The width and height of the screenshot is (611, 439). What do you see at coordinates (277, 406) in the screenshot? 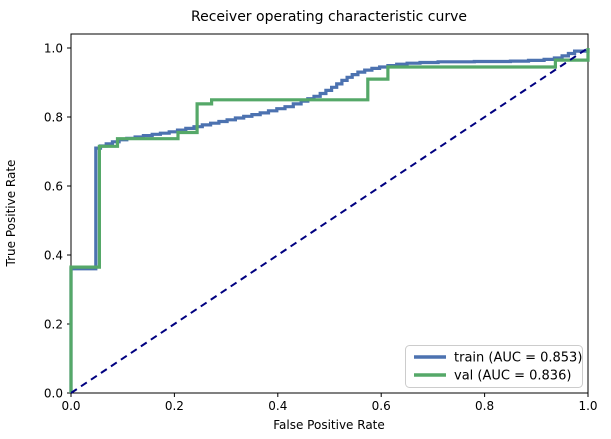
I see `x-tick-label: 0.4` at bounding box center [277, 406].